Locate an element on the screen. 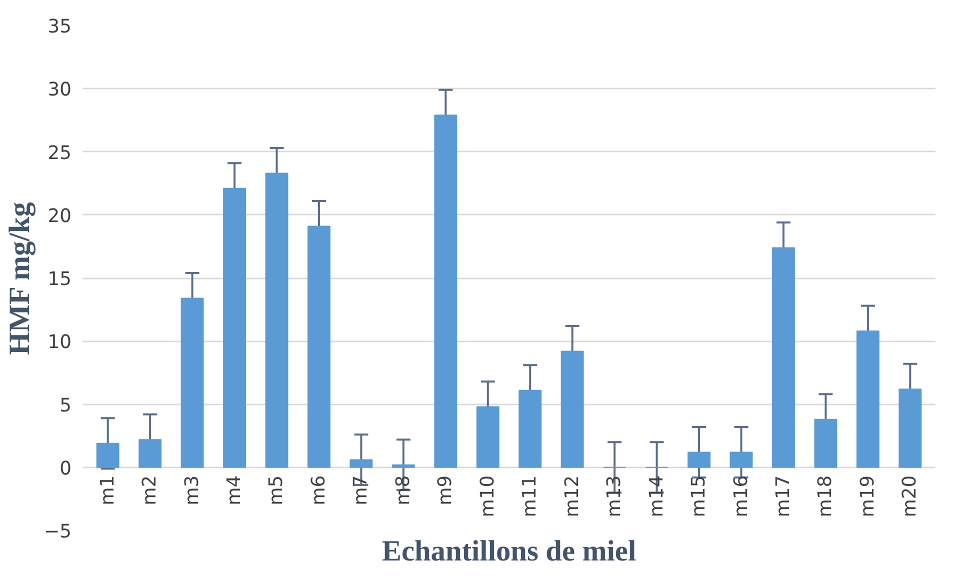 The width and height of the screenshot is (957, 580). x-tick-label: m3 is located at coordinates (192, 490).